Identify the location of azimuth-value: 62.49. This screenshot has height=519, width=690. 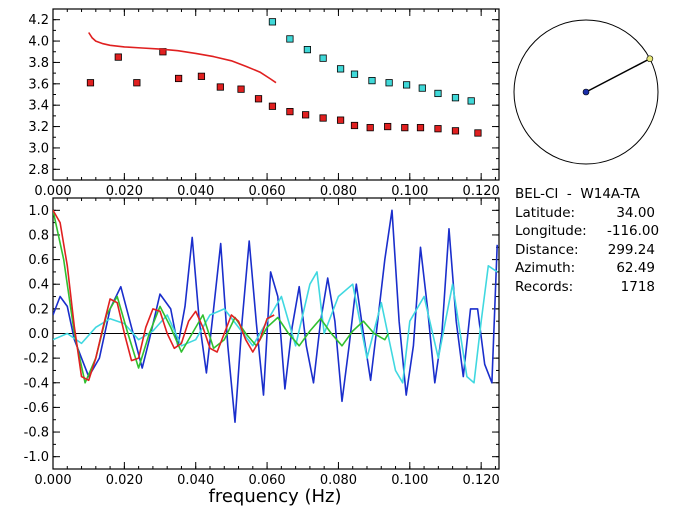
(635, 268).